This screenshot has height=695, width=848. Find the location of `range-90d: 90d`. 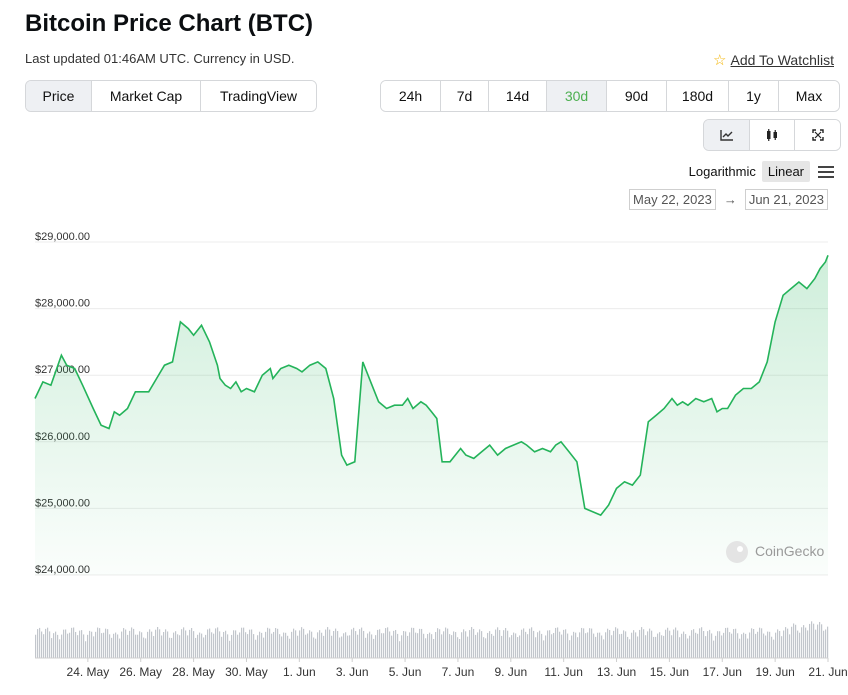

range-90d: 90d is located at coordinates (637, 96).